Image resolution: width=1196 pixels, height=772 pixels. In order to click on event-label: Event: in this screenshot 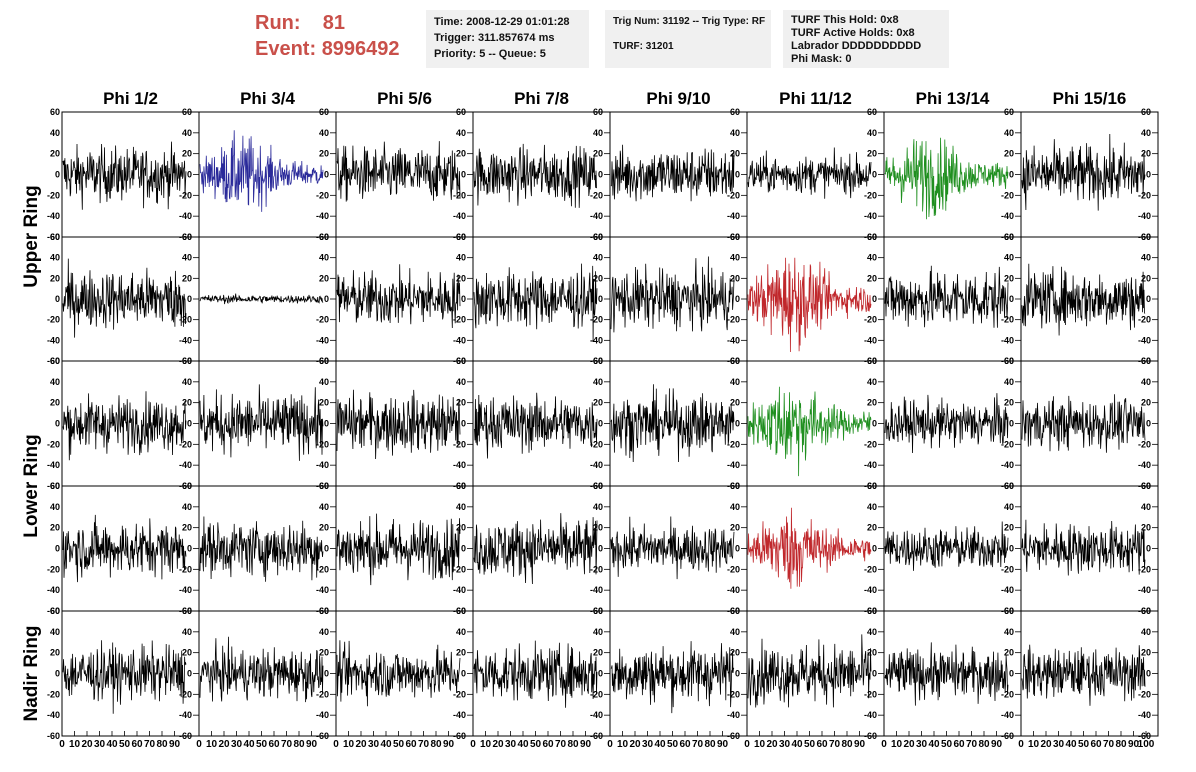, I will do `click(286, 49)`.